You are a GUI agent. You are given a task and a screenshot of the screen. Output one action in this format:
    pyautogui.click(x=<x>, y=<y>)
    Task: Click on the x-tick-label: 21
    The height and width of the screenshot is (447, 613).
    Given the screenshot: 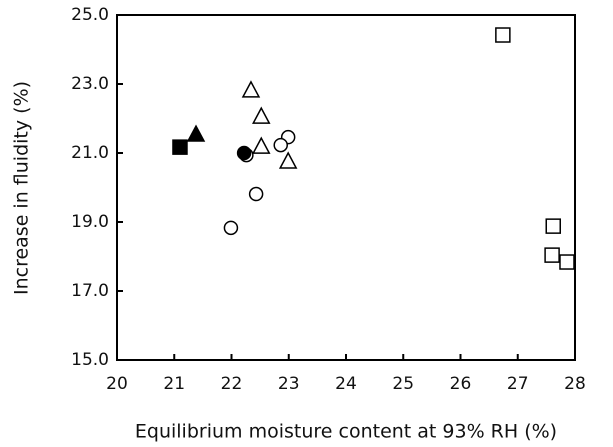 What is the action you would take?
    pyautogui.click(x=174, y=384)
    